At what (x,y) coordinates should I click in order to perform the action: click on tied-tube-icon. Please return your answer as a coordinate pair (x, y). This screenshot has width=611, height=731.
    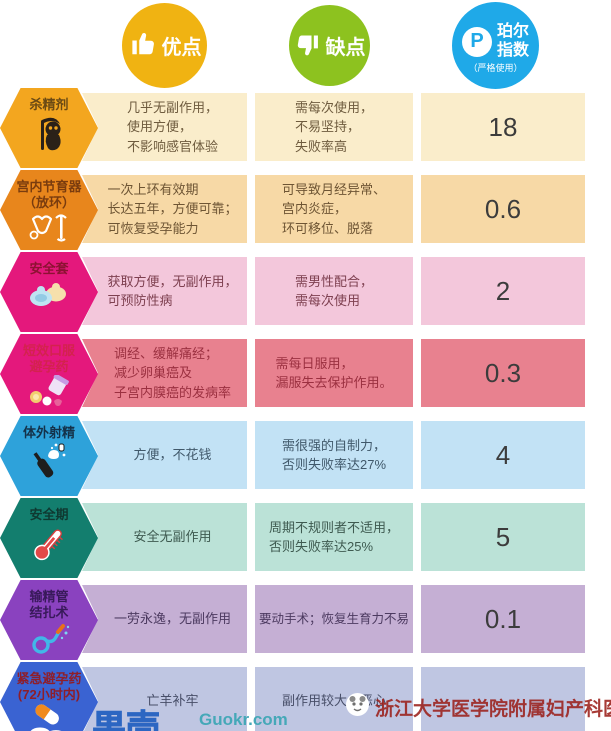
    Looking at the image, I should click on (49, 640).